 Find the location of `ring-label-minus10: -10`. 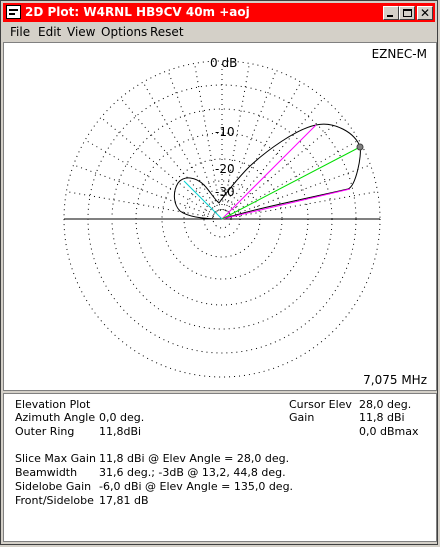

ring-label-minus10: -10 is located at coordinates (225, 132).